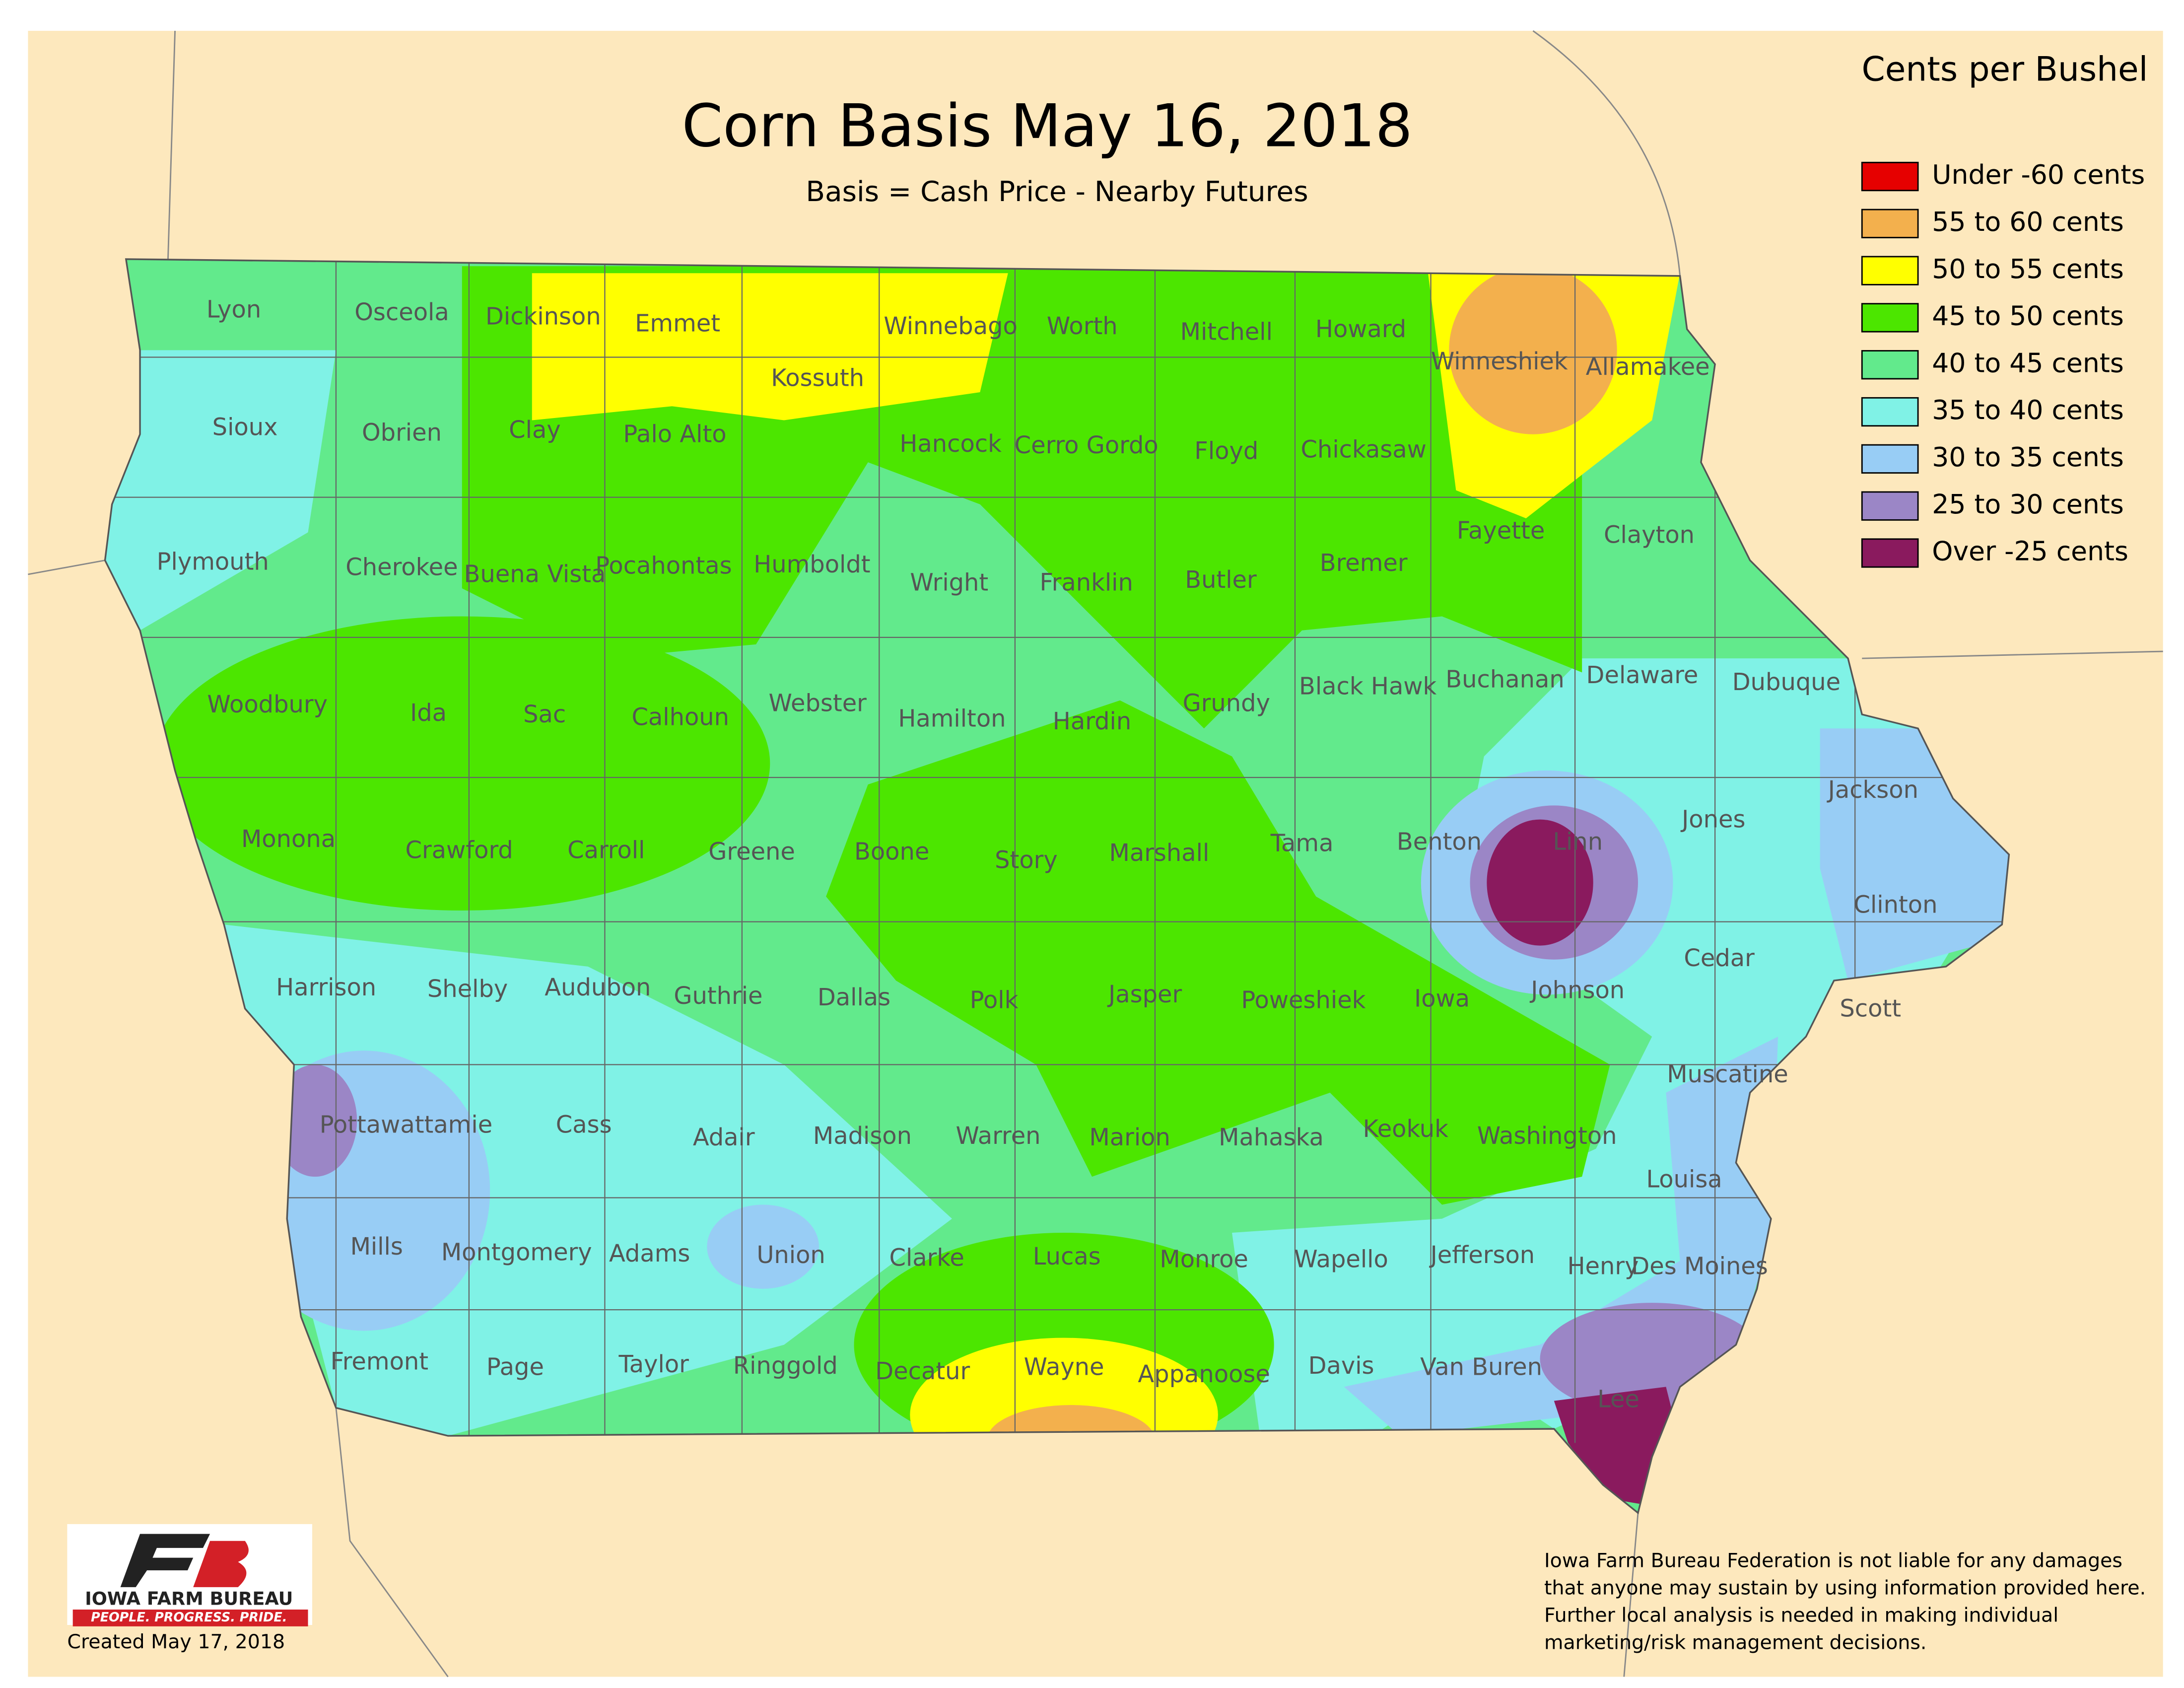 This screenshot has width=2184, height=1688. What do you see at coordinates (1578, 842) in the screenshot?
I see `county-label: Linn` at bounding box center [1578, 842].